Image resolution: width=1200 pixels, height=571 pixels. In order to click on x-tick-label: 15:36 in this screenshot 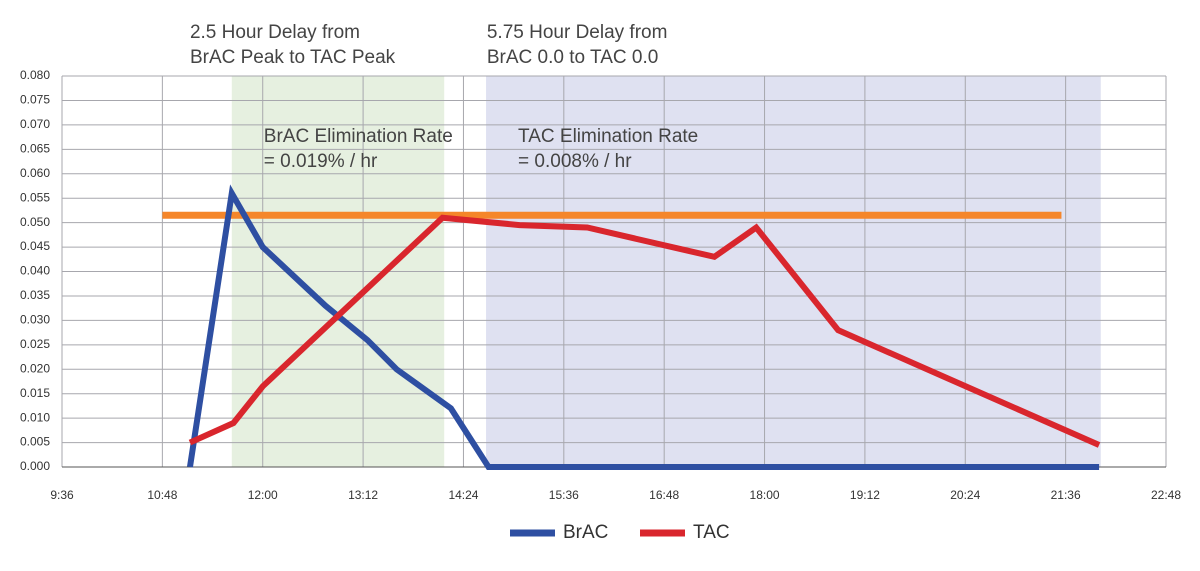, I will do `click(564, 495)`.